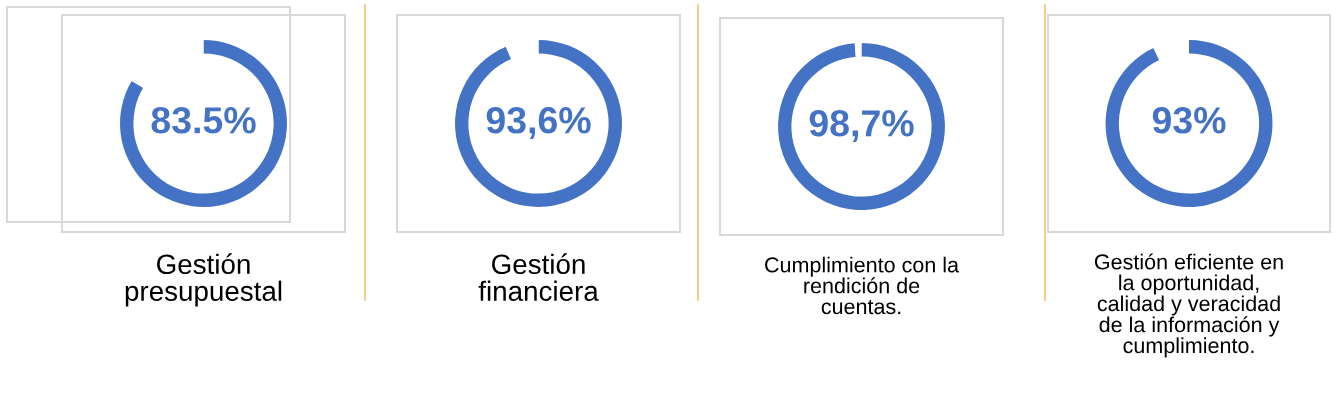 This screenshot has height=400, width=1338. What do you see at coordinates (1189, 120) in the screenshot?
I see `data-label: 93%` at bounding box center [1189, 120].